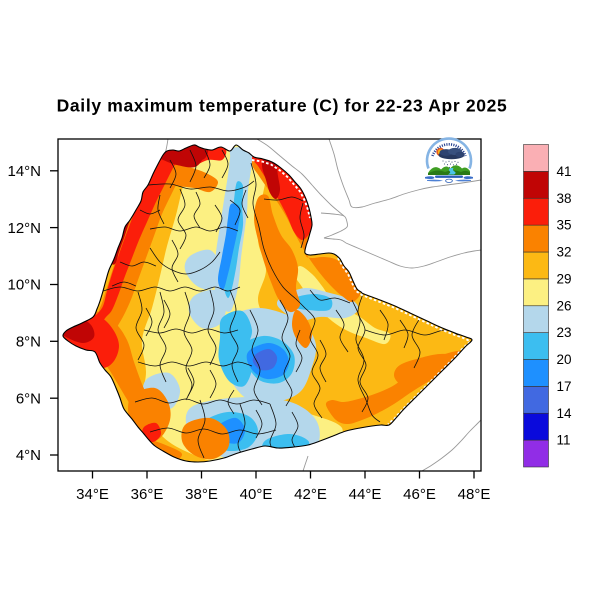 The width and height of the screenshot is (600, 600). What do you see at coordinates (565, 413) in the screenshot?
I see `svg-text: 14` at bounding box center [565, 413].